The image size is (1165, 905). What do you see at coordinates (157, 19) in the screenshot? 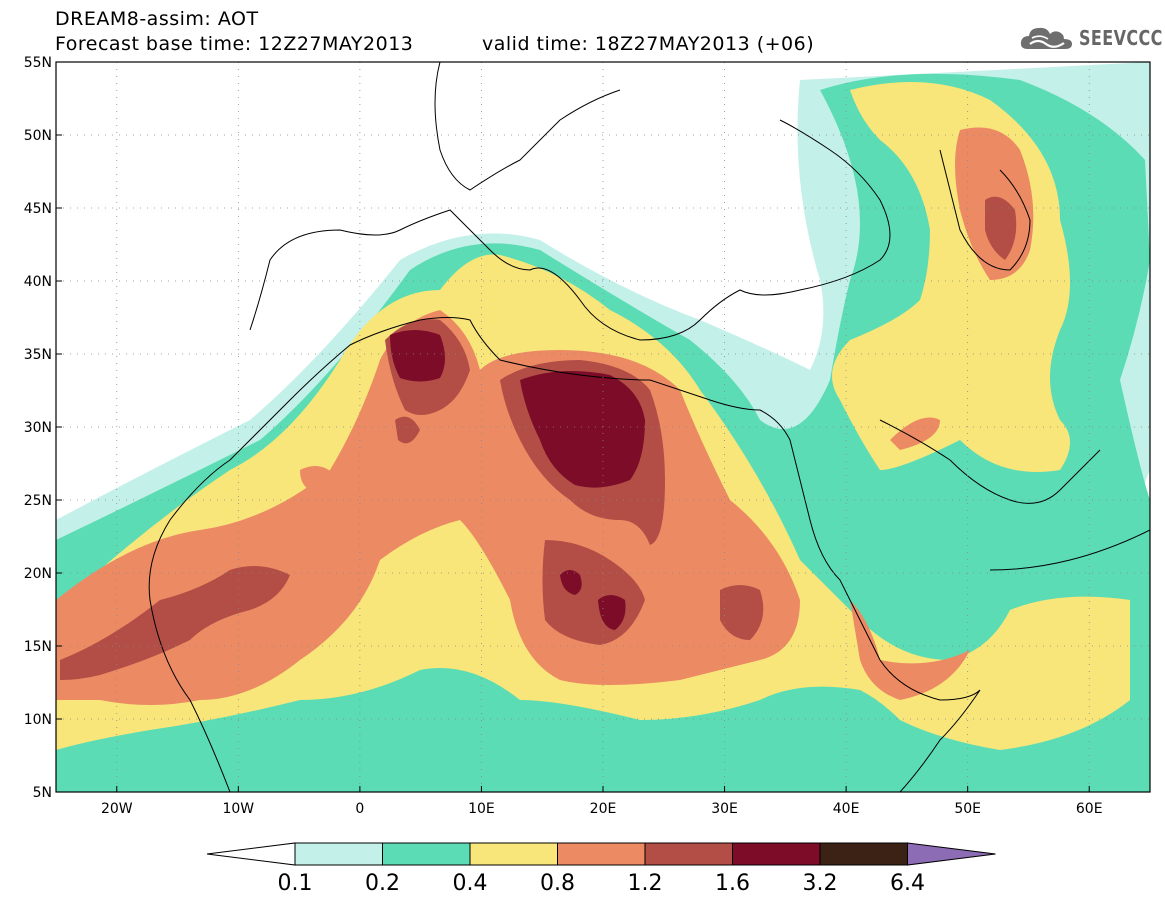
I see `map-title: DREAM8-assim: AOT` at bounding box center [157, 19].